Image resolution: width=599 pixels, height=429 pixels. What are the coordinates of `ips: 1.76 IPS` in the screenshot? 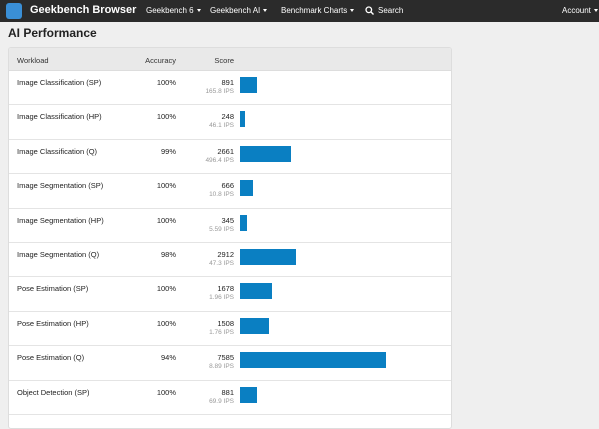 It's located at (221, 332).